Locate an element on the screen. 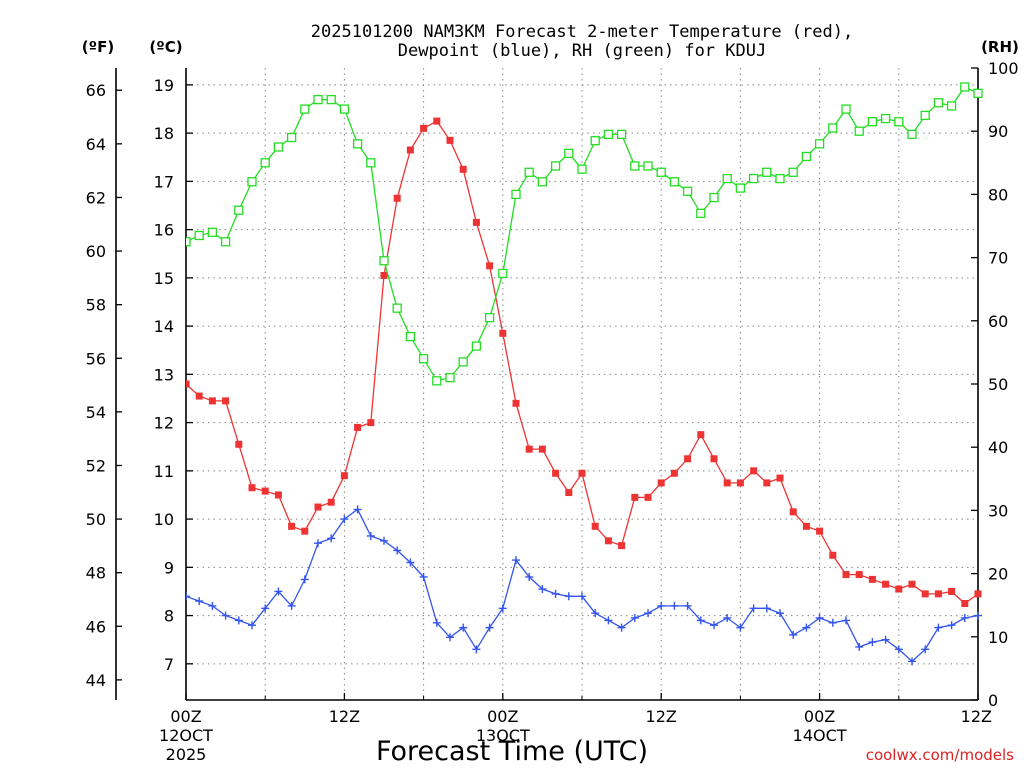 The width and height of the screenshot is (1024, 768). x-axis-title: Forecast Time (UTC) is located at coordinates (512, 751).